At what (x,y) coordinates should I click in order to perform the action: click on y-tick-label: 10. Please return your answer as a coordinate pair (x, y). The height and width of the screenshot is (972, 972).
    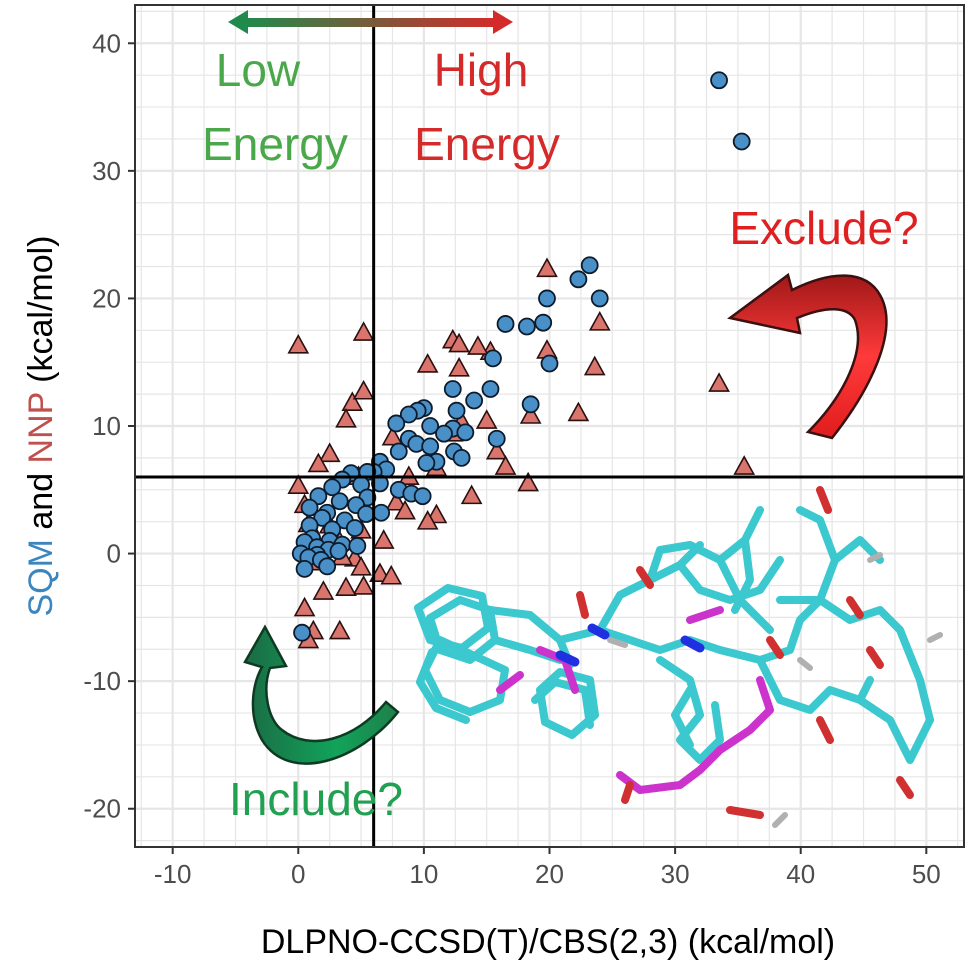
    Looking at the image, I should click on (106, 426).